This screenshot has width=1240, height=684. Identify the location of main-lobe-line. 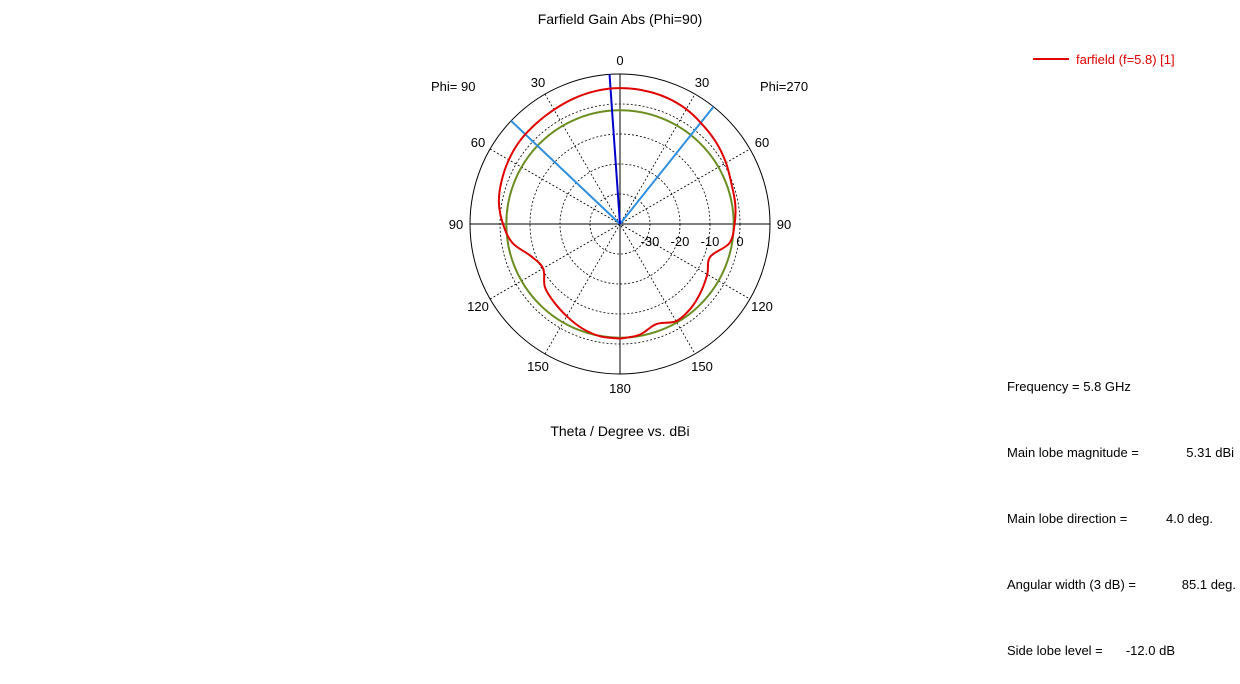
(615, 149).